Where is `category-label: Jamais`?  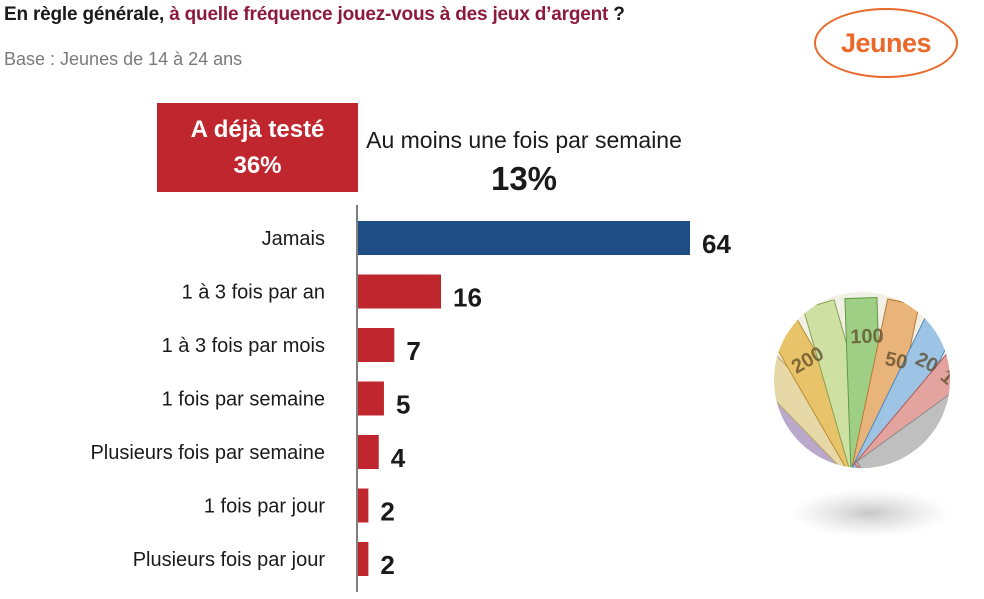 category-label: Jamais is located at coordinates (293, 239).